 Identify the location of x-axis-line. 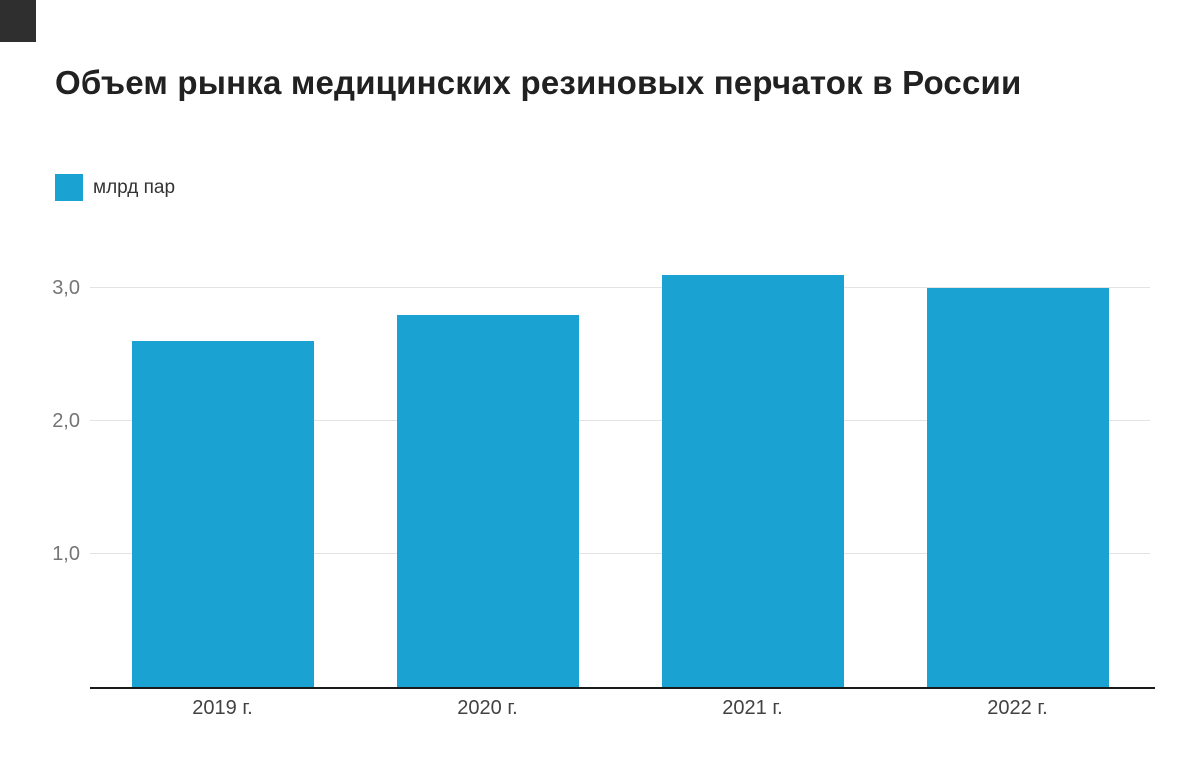
(622, 688).